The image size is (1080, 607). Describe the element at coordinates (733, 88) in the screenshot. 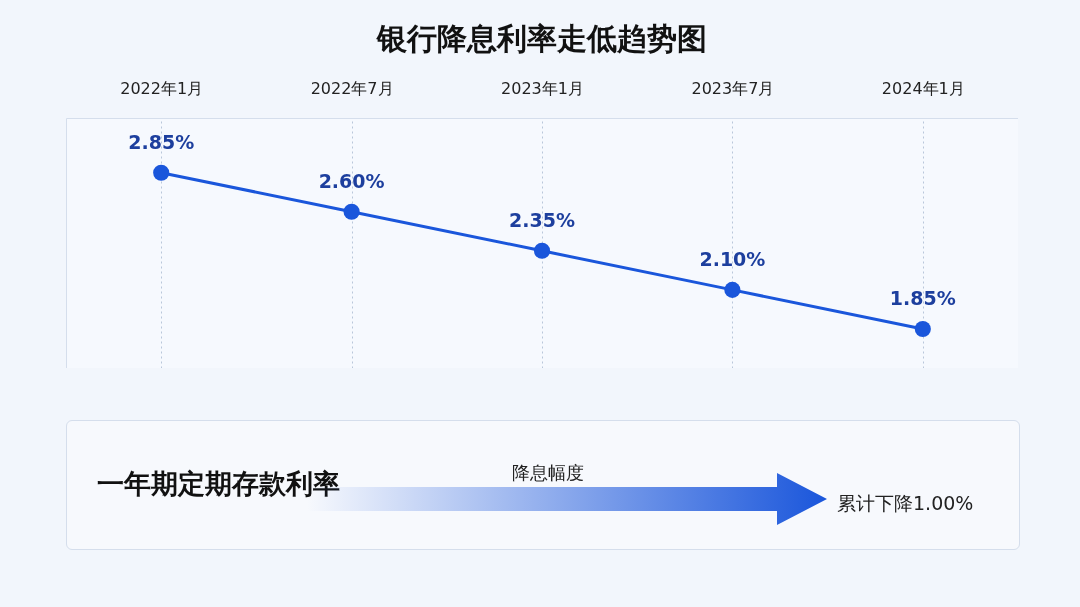

I see `x-tick-label: 2023年7月` at that location.